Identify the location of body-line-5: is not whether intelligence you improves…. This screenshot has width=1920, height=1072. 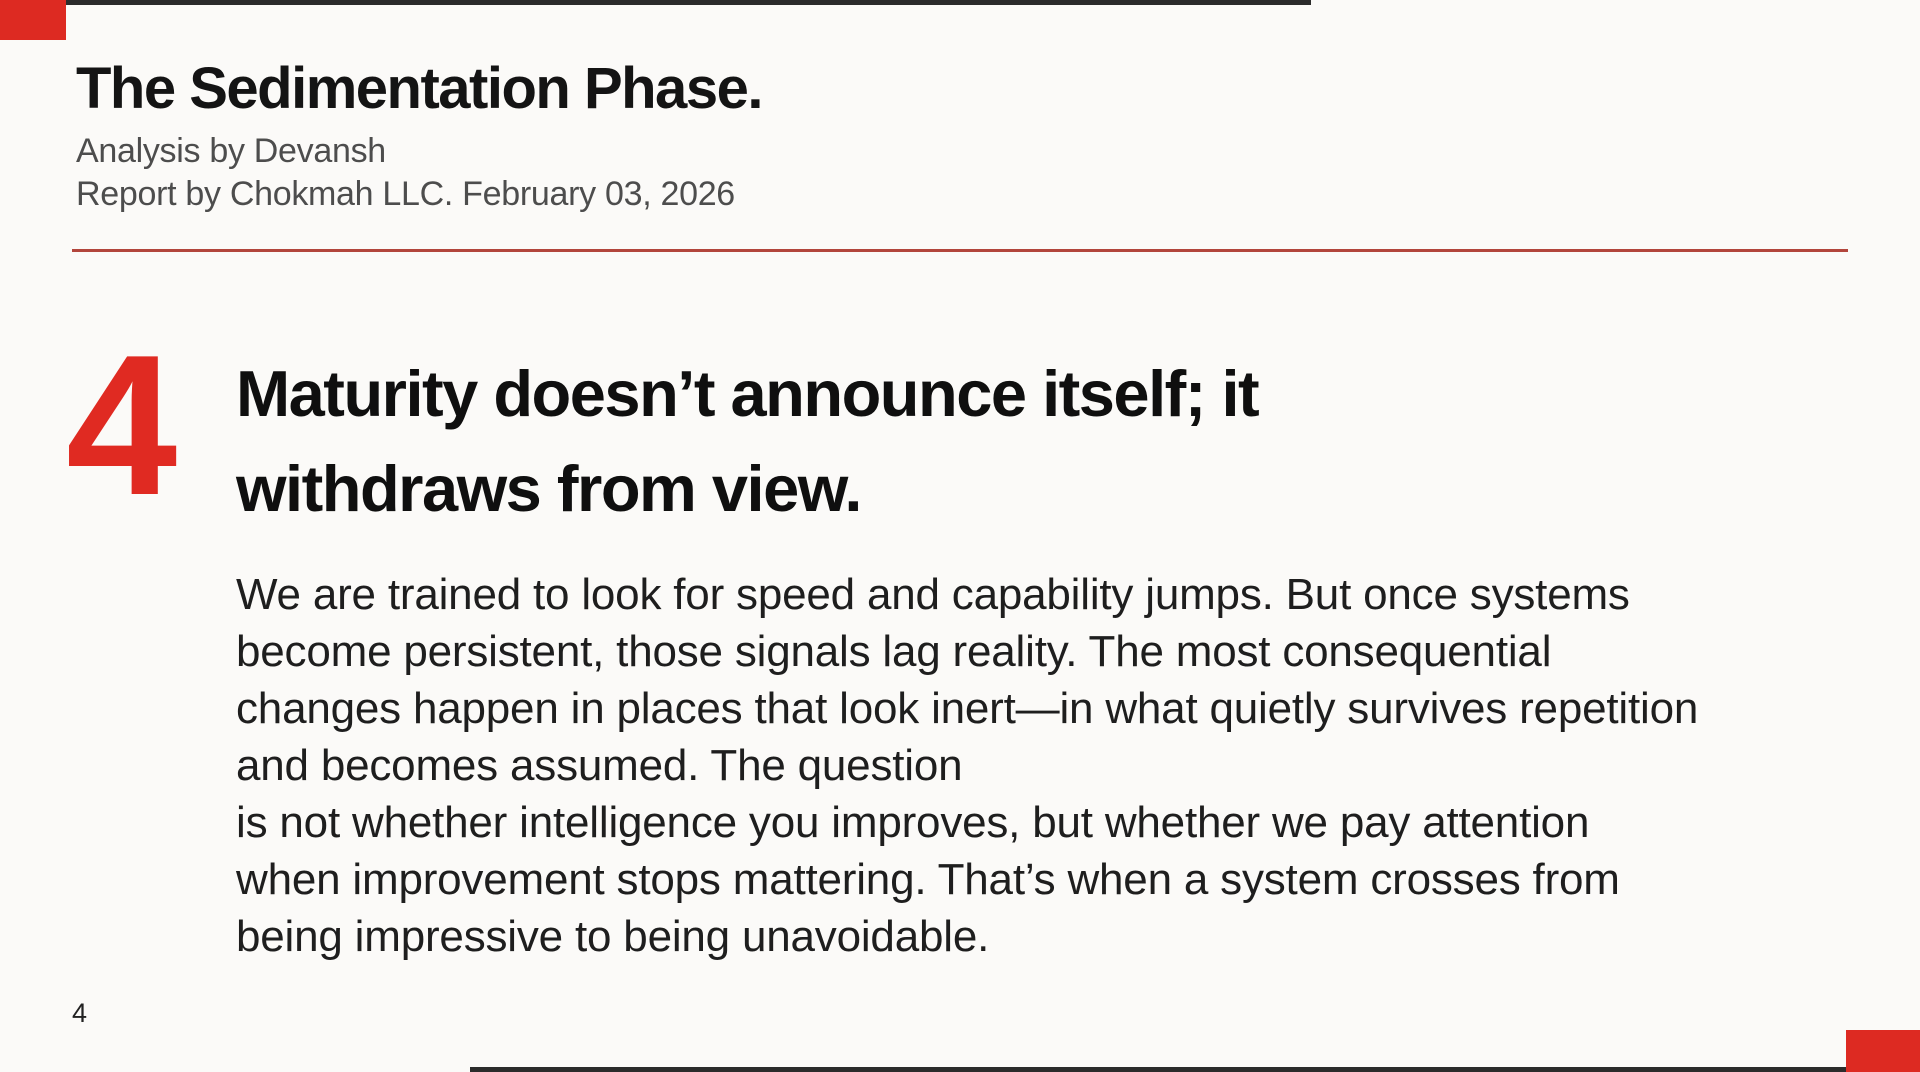
(913, 822).